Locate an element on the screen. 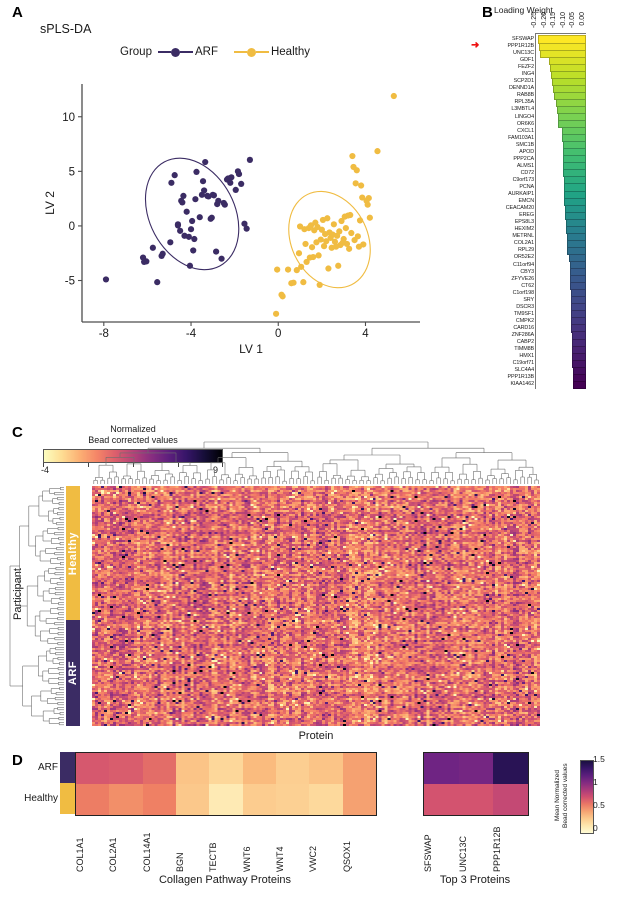  collagen-heatmap-title: Collagen Pathway Proteins is located at coordinates (225, 880).